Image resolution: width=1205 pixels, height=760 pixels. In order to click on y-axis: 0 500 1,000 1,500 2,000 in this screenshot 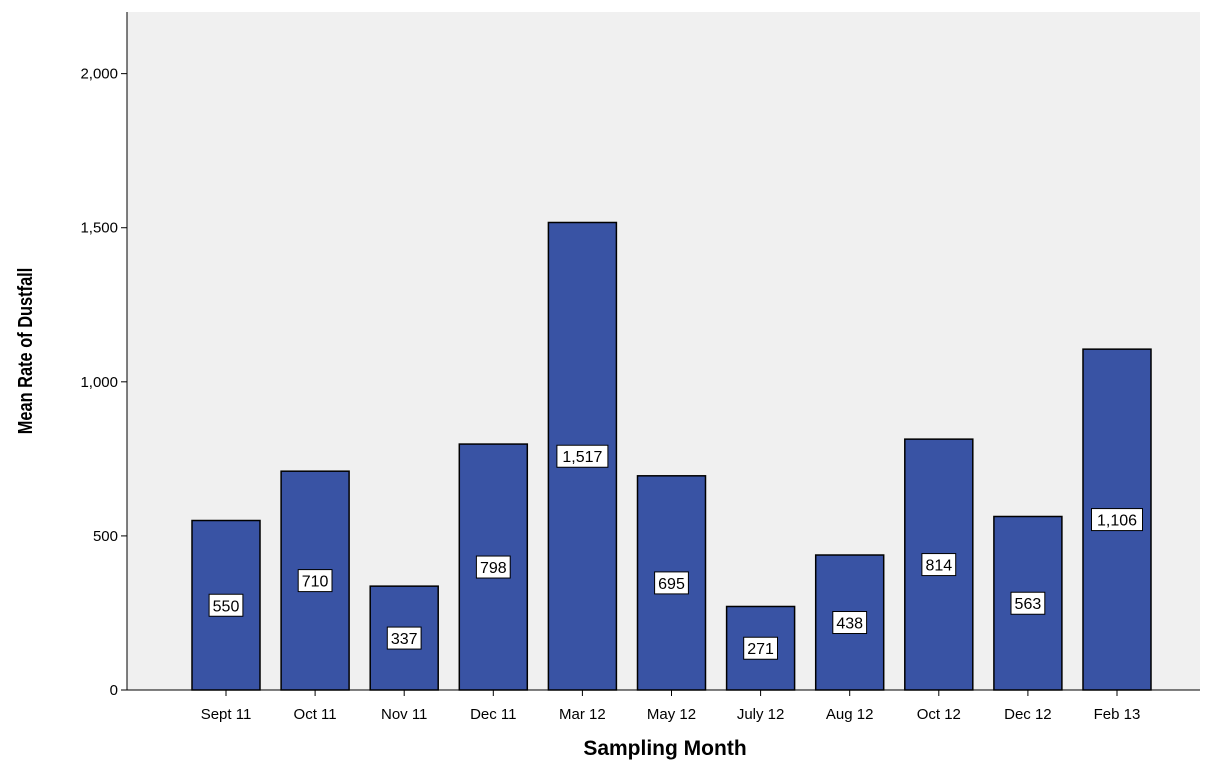, I will do `click(104, 355)`.